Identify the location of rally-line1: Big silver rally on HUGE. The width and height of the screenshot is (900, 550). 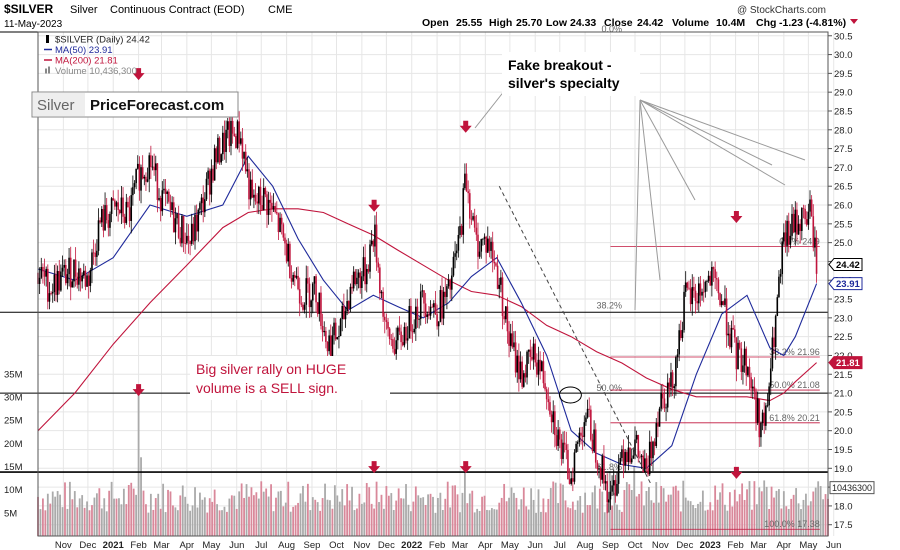
(271, 369).